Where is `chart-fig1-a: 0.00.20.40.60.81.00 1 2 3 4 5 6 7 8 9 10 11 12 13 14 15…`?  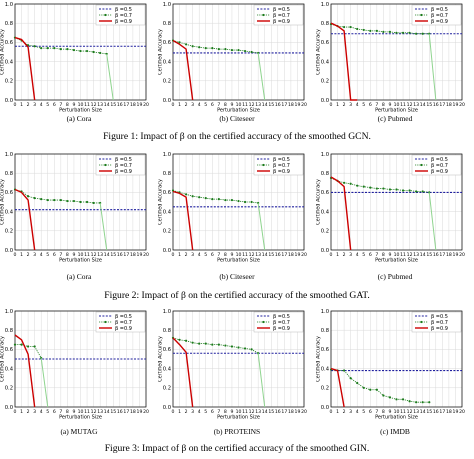
chart-fig1-a: 0.00.20.40.60.81.00 1 2 3 4 5 6 7 8 9 10 11 12 13 14 15… is located at coordinates (74, 57).